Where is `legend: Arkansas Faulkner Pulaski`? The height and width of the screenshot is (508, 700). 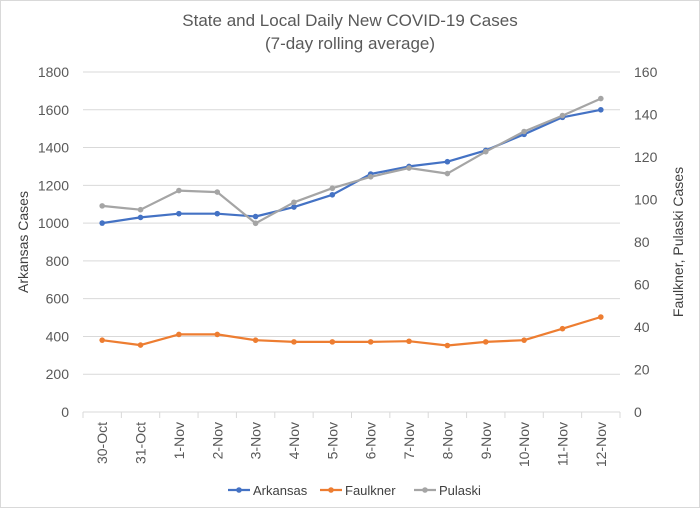 legend: Arkansas Faulkner Pulaski is located at coordinates (354, 490).